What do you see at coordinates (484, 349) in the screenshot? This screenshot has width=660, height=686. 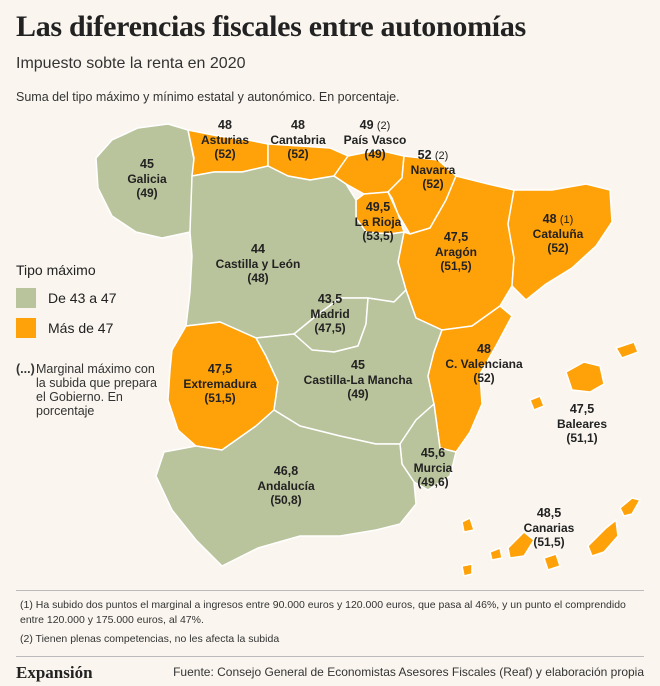 I see `c-valenciana-value: 48` at bounding box center [484, 349].